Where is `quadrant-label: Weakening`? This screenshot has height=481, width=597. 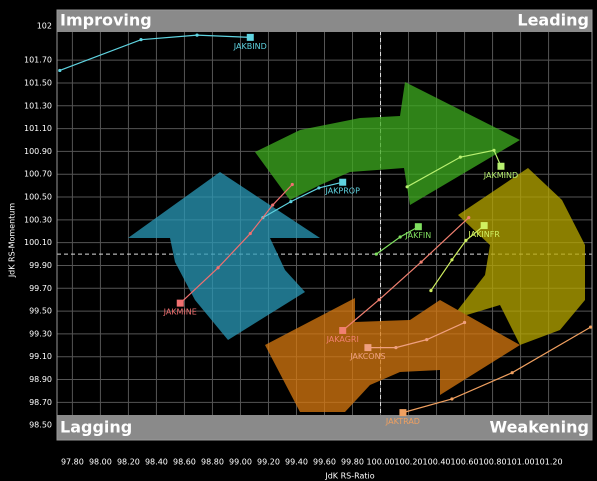 quadrant-label: Weakening is located at coordinates (539, 427).